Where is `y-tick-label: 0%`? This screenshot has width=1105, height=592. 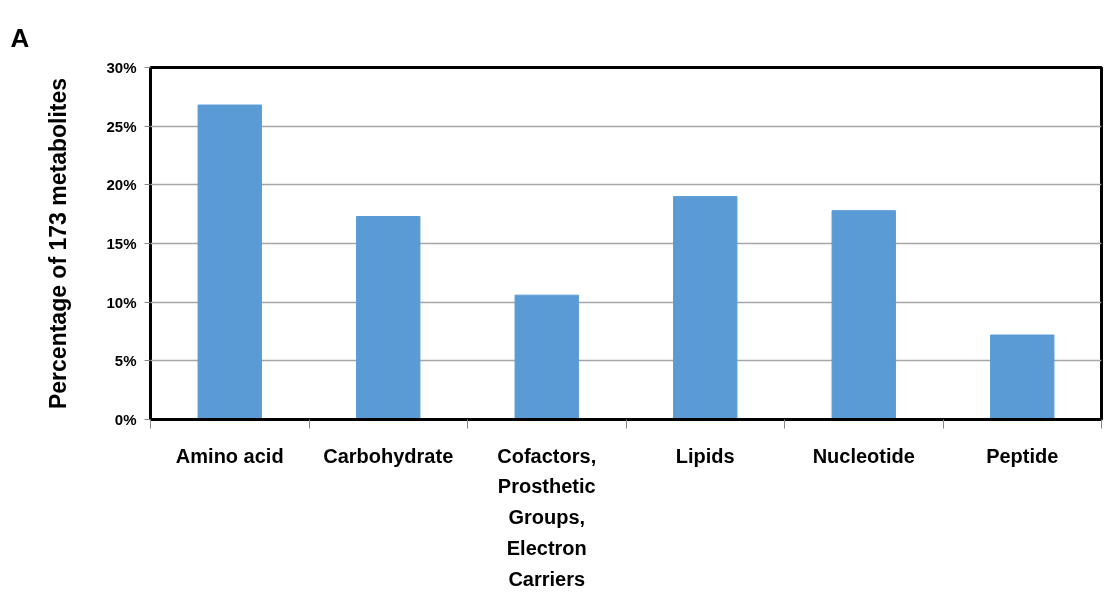
y-tick-label: 0% is located at coordinates (125, 419).